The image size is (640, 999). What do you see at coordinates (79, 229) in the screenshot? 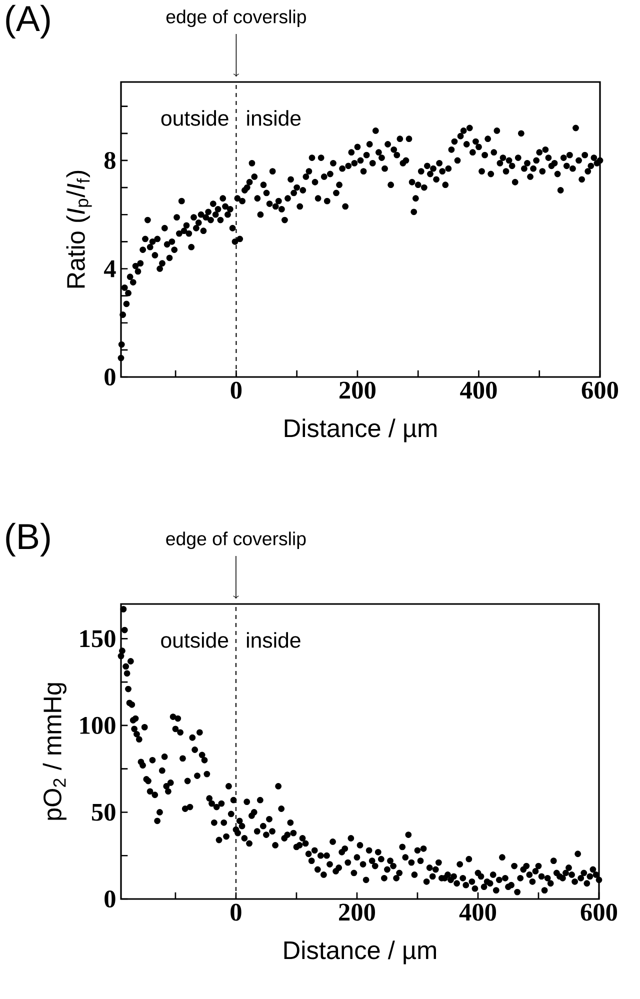
I see `y-axis-title: Ratio (I$_{p}$/I$_{f}$)` at bounding box center [79, 229].